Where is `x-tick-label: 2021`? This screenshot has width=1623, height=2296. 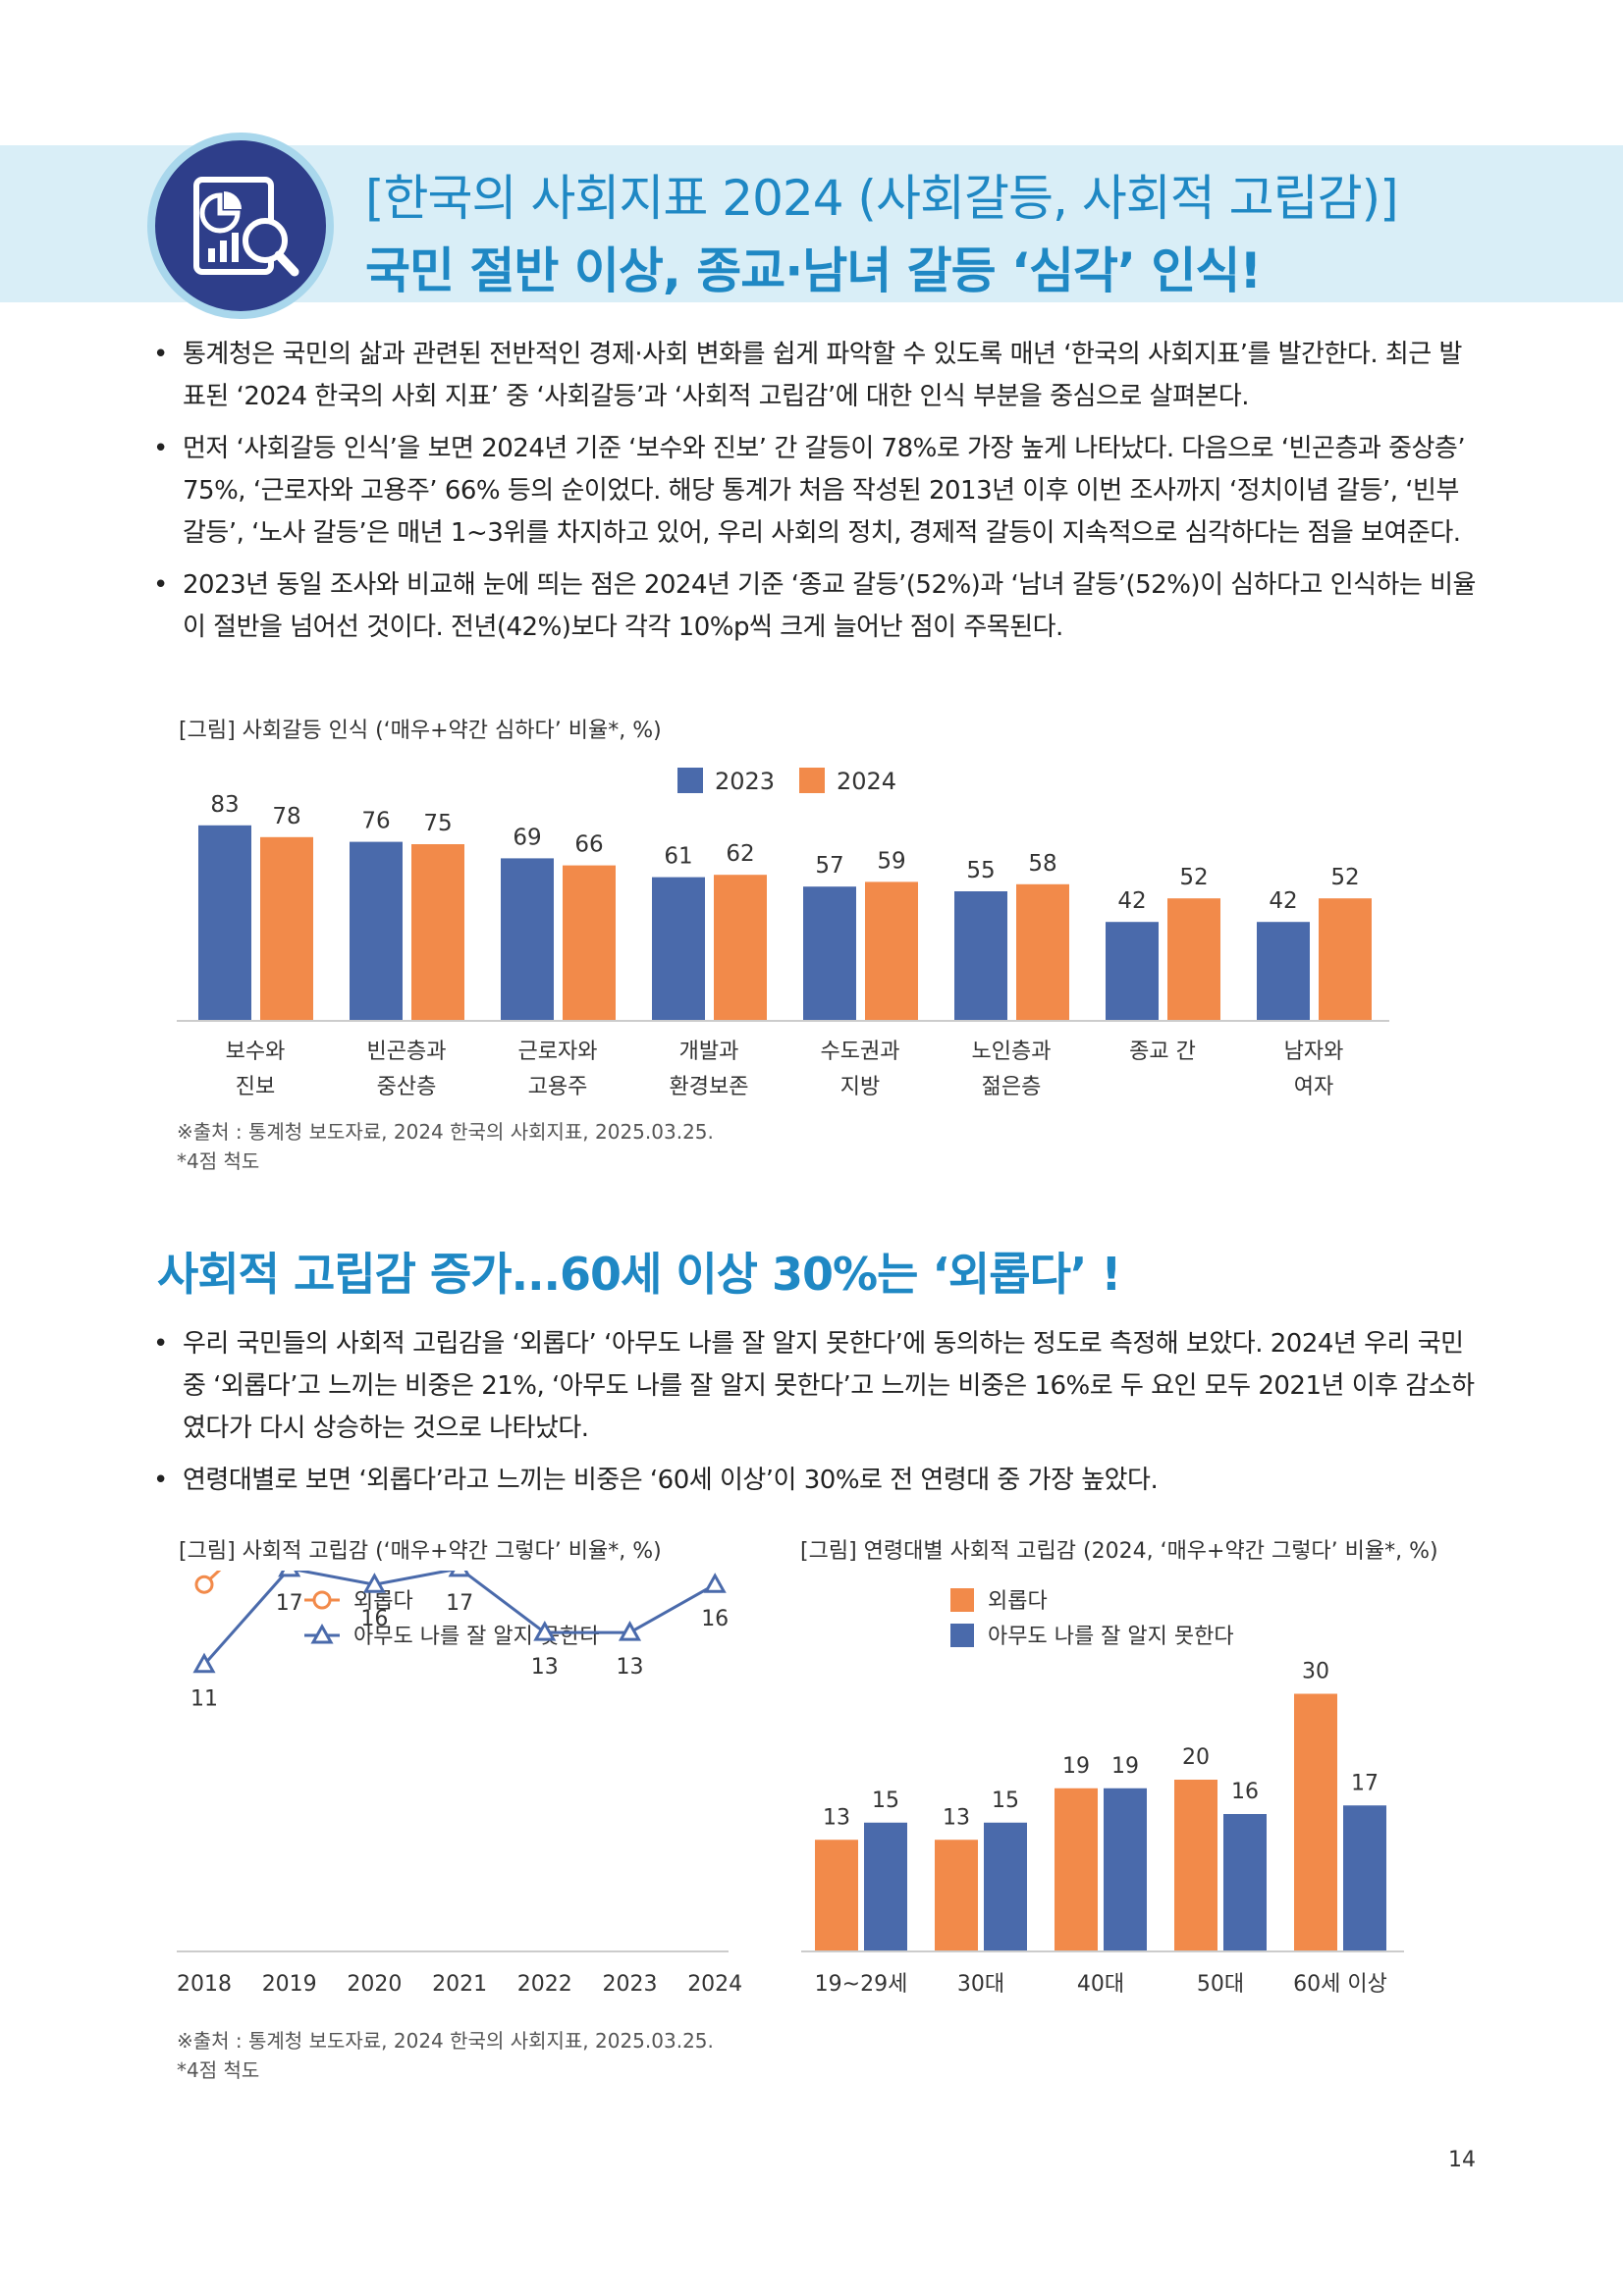 x-tick-label: 2021 is located at coordinates (459, 1984).